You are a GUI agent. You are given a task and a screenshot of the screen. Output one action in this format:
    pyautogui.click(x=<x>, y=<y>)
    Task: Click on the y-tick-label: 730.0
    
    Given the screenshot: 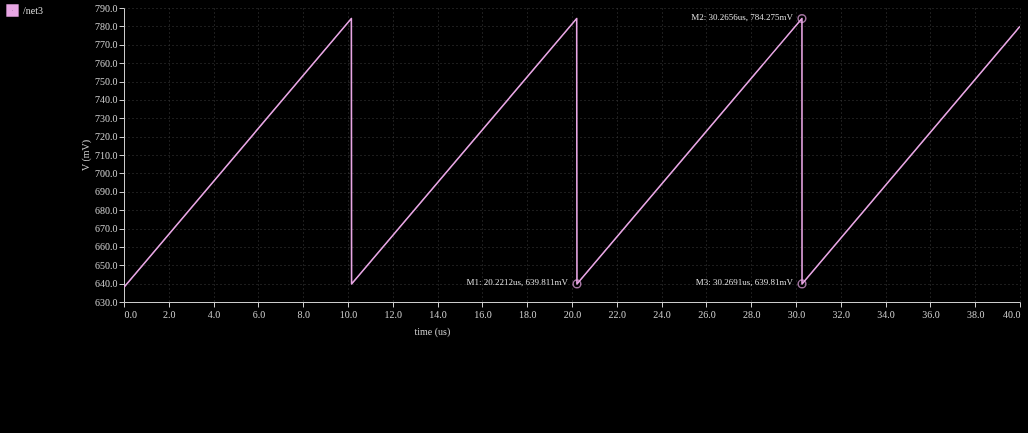 What is the action you would take?
    pyautogui.click(x=106, y=118)
    